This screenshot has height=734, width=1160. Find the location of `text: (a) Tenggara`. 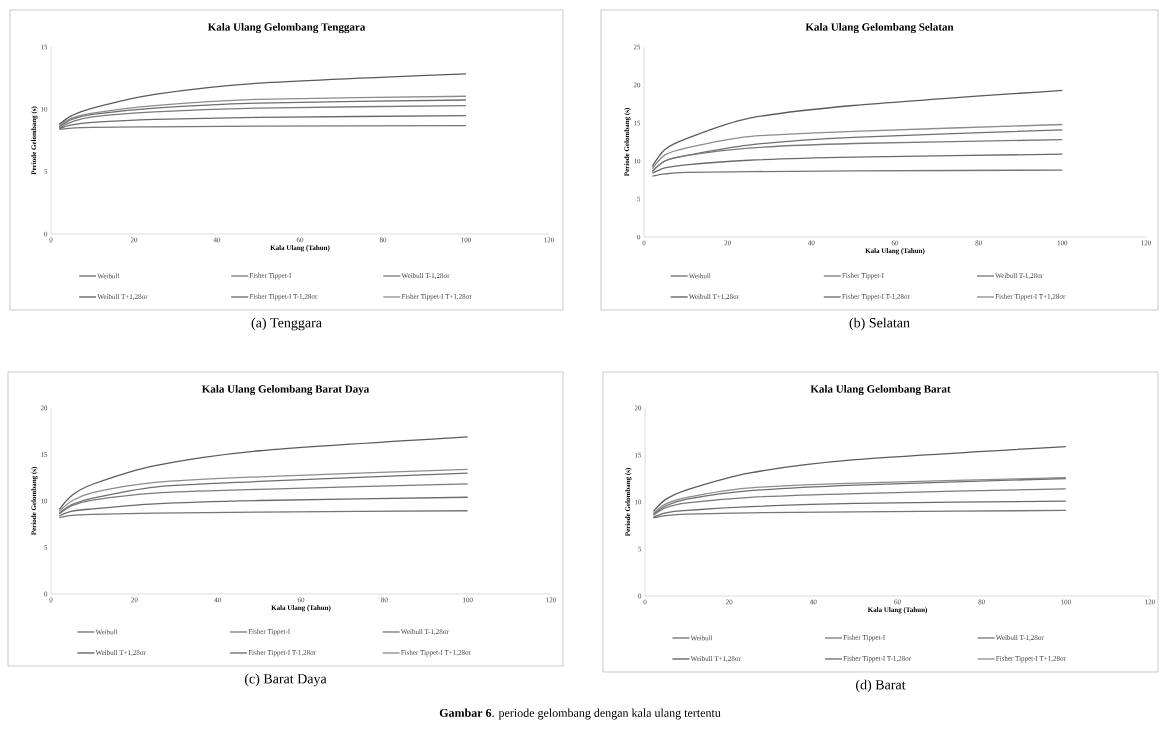

text: (a) Tenggara is located at coordinates (286, 324).